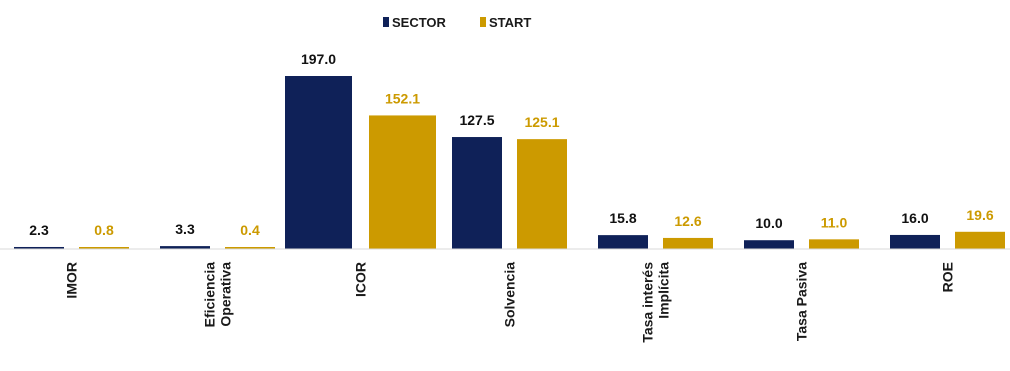 This screenshot has height=371, width=1010. I want to click on category-label-line: ICOR, so click(361, 279).